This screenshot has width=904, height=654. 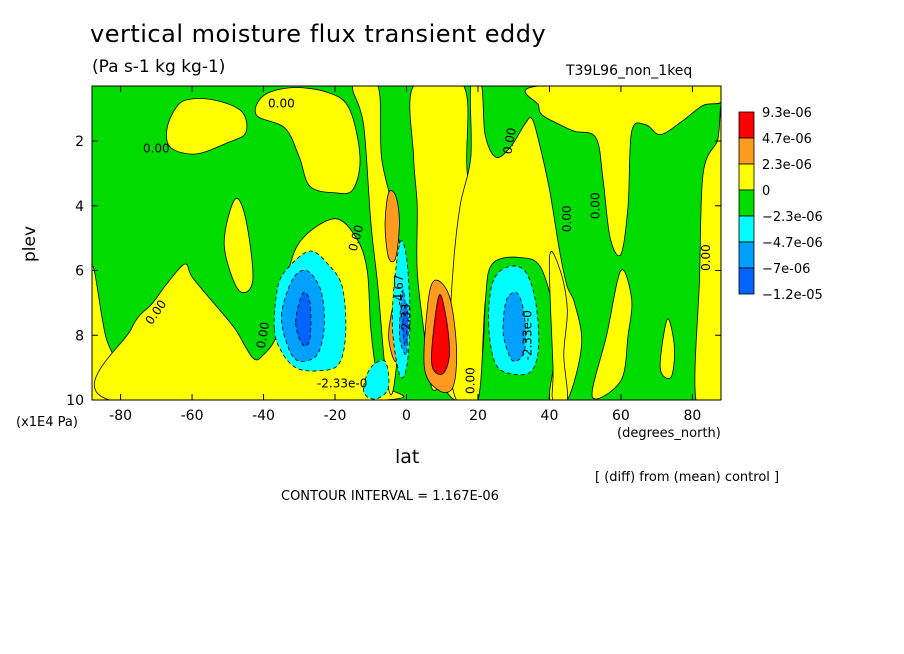 I want to click on colorbar-label: 9.3e-06, so click(x=787, y=113).